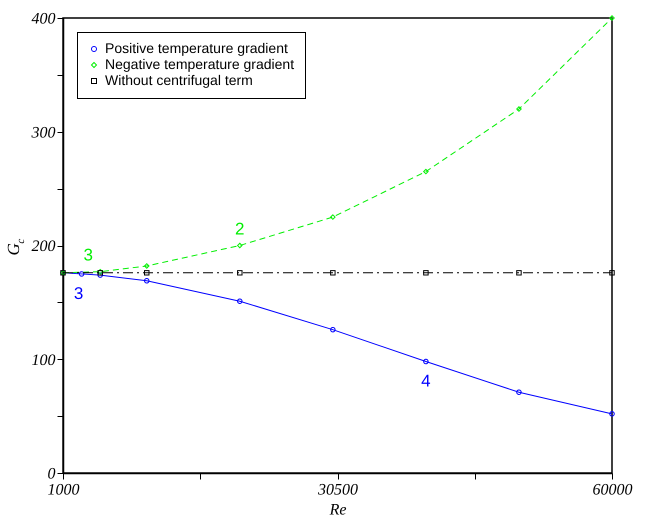 This screenshot has width=659, height=522. Describe the element at coordinates (15, 247) in the screenshot. I see `y-axis-title: Gc` at that location.